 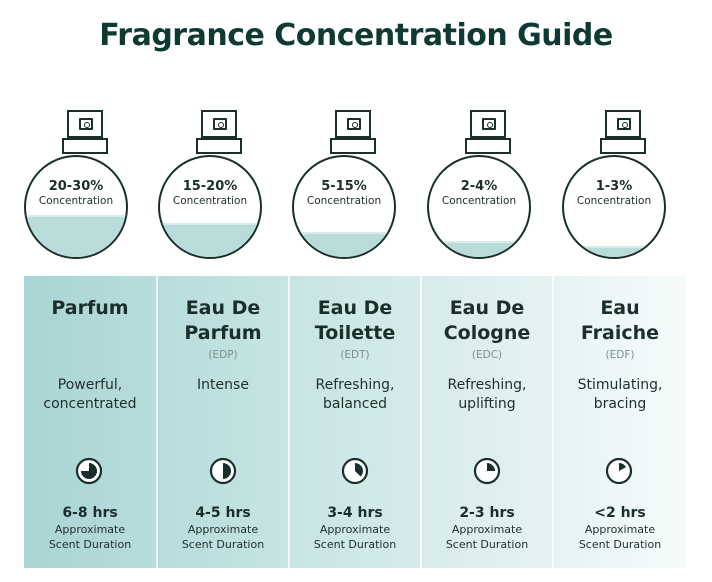 What do you see at coordinates (90, 404) in the screenshot?
I see `description-line2: concentrated` at bounding box center [90, 404].